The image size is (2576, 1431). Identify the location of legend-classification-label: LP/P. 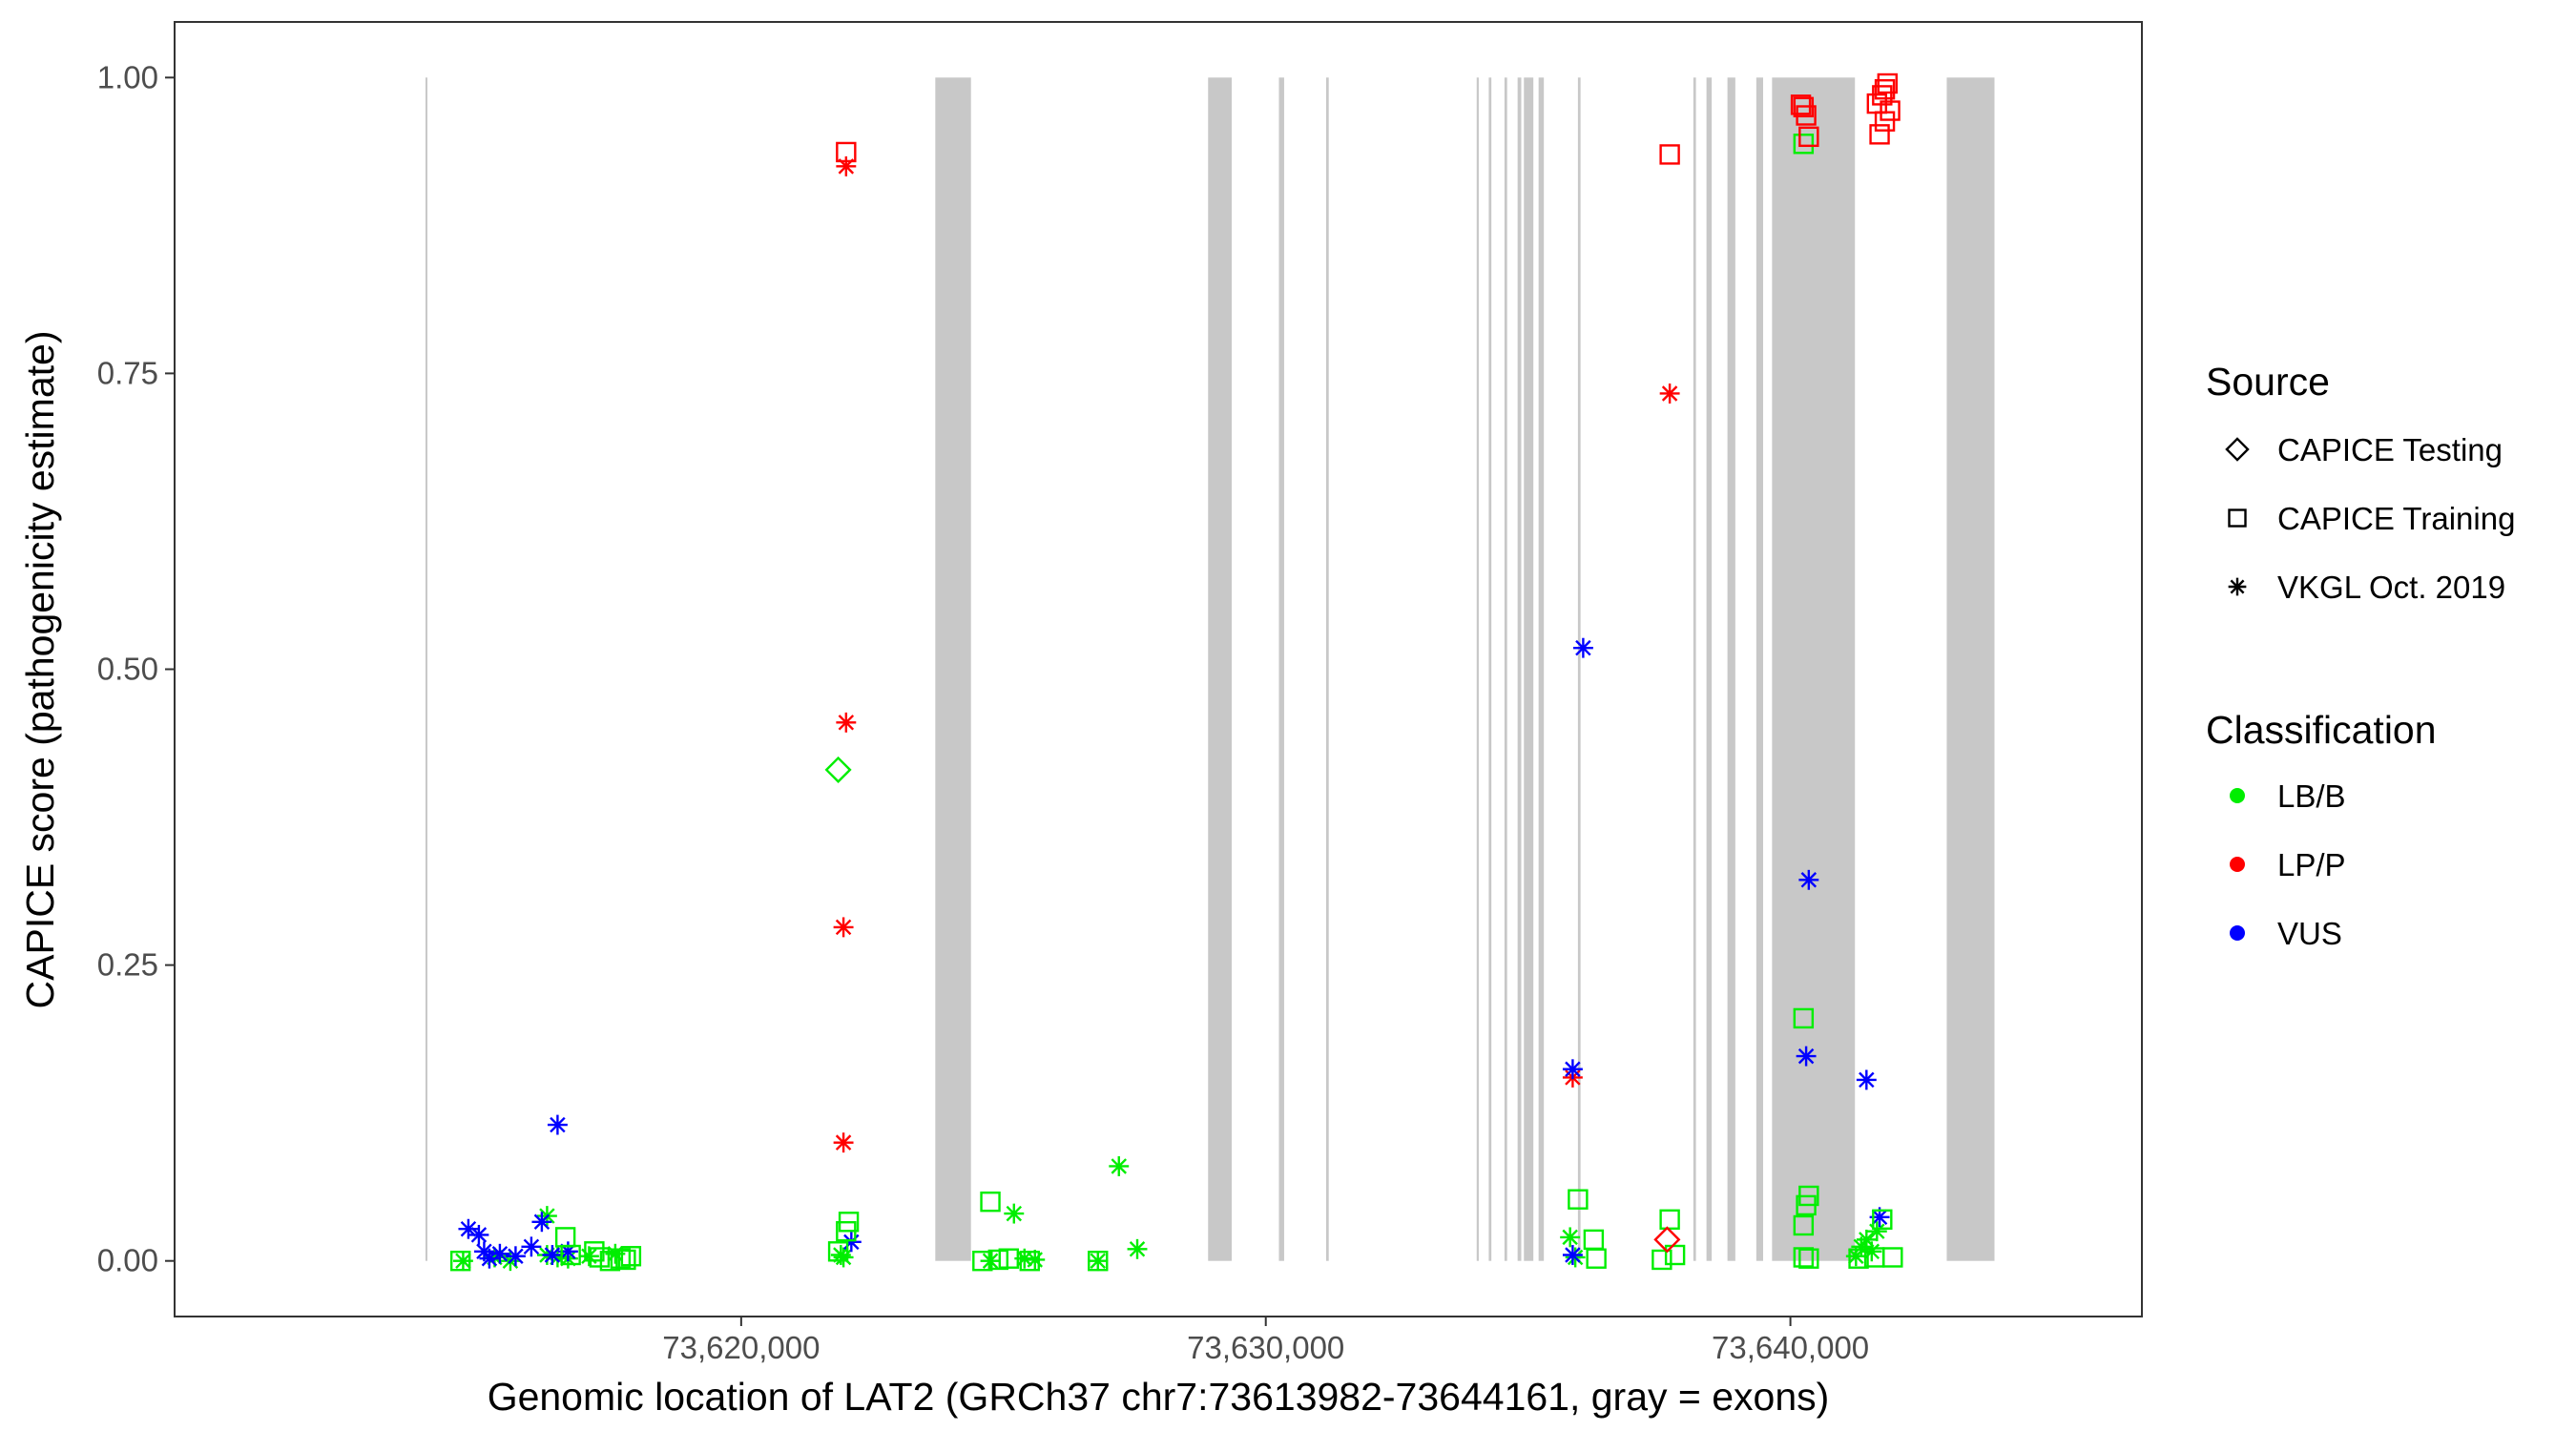
(2311, 864).